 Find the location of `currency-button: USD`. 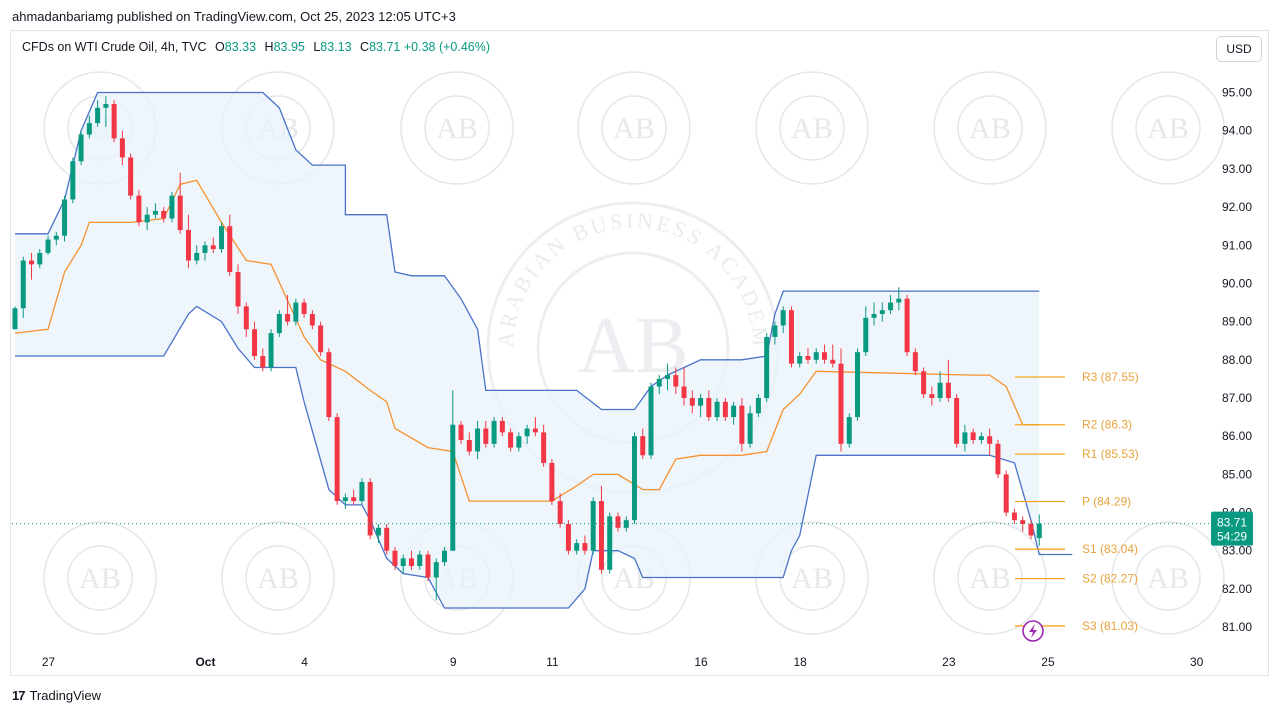

currency-button: USD is located at coordinates (1239, 49).